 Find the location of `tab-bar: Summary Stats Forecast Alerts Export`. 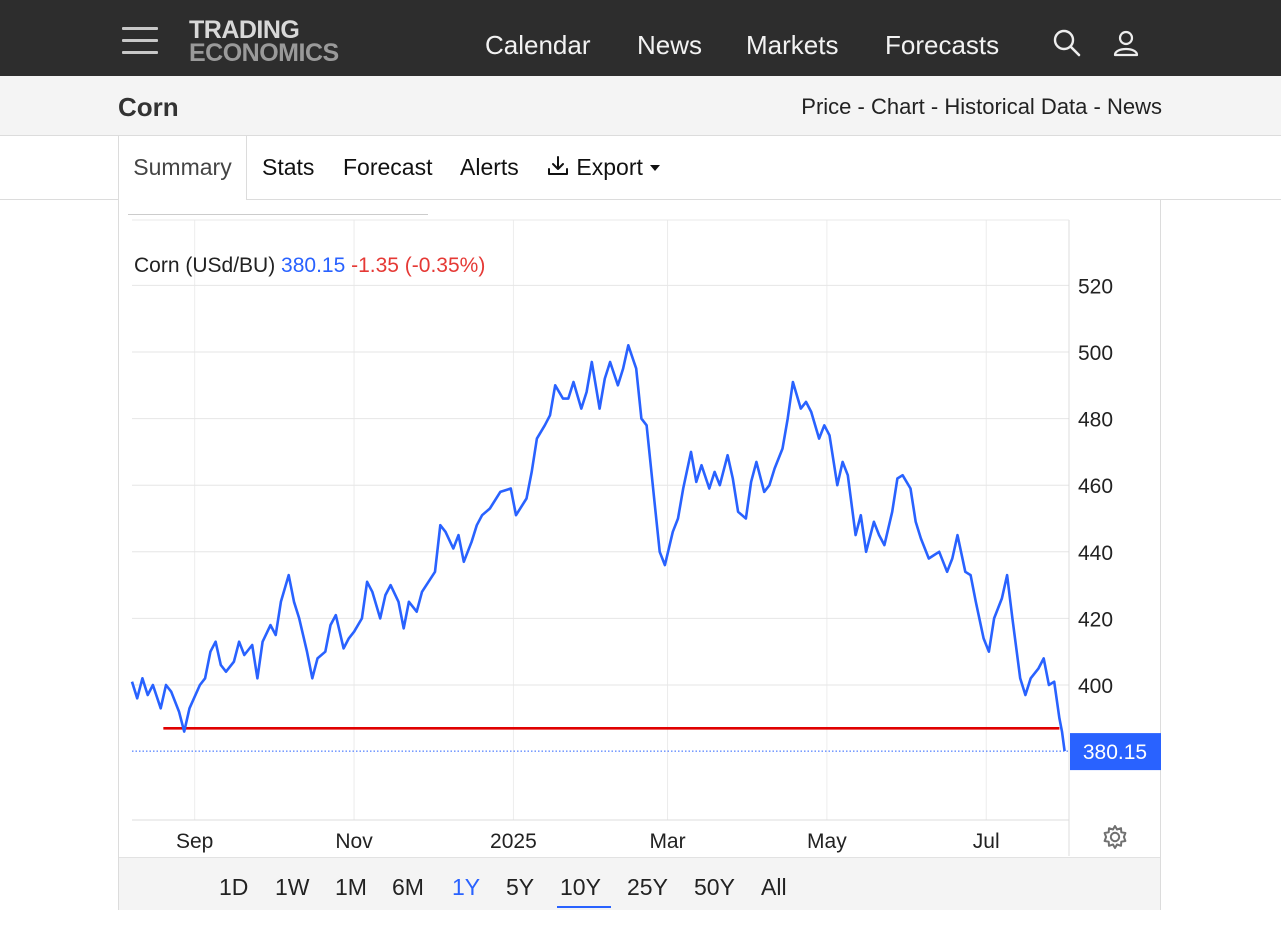

tab-bar: Summary Stats Forecast Alerts Export is located at coordinates (640, 168).